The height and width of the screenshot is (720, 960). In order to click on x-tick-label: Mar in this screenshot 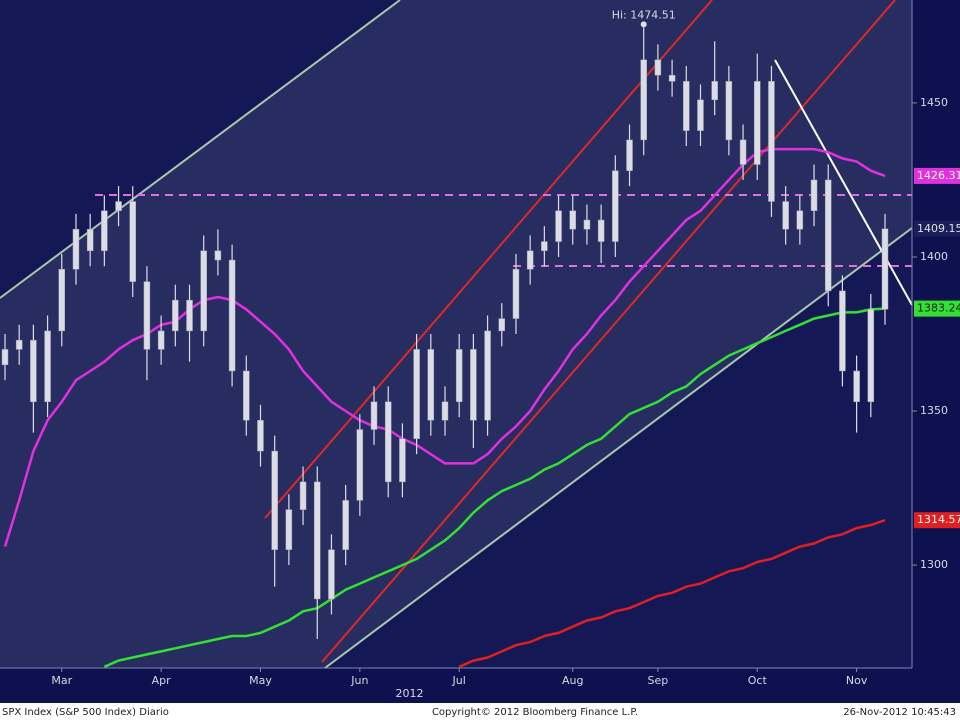, I will do `click(61, 680)`.